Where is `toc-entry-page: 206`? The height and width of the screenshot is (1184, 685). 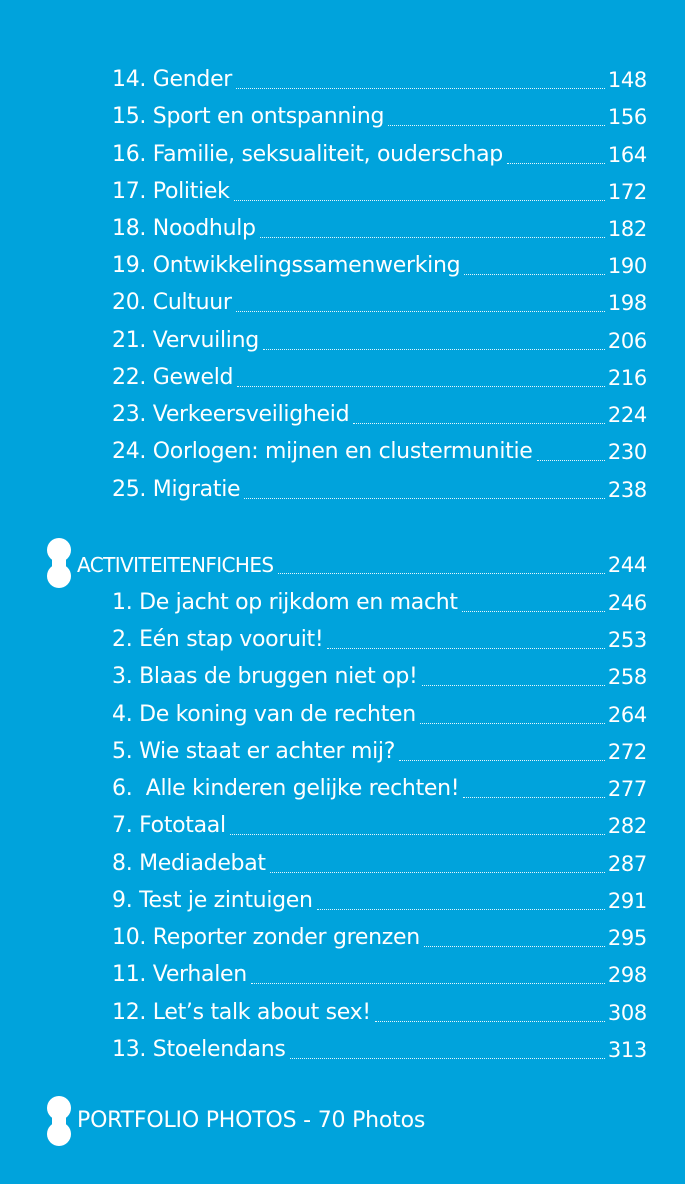
toc-entry-page: 206 is located at coordinates (627, 341).